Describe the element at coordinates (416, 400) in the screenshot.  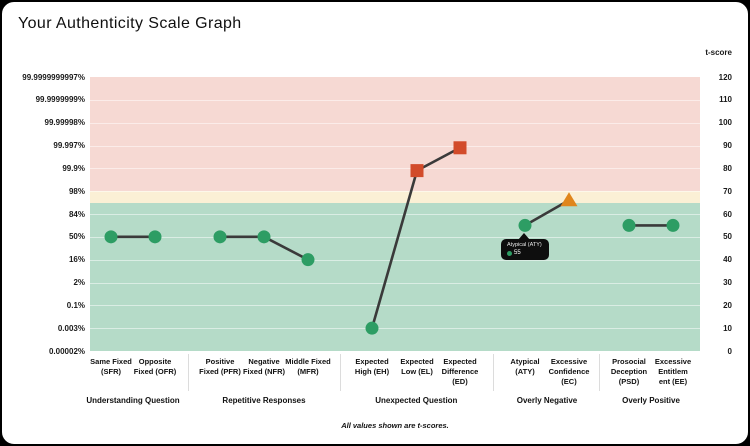
I see `group-label-unexpected-question: Unexpected Question` at that location.